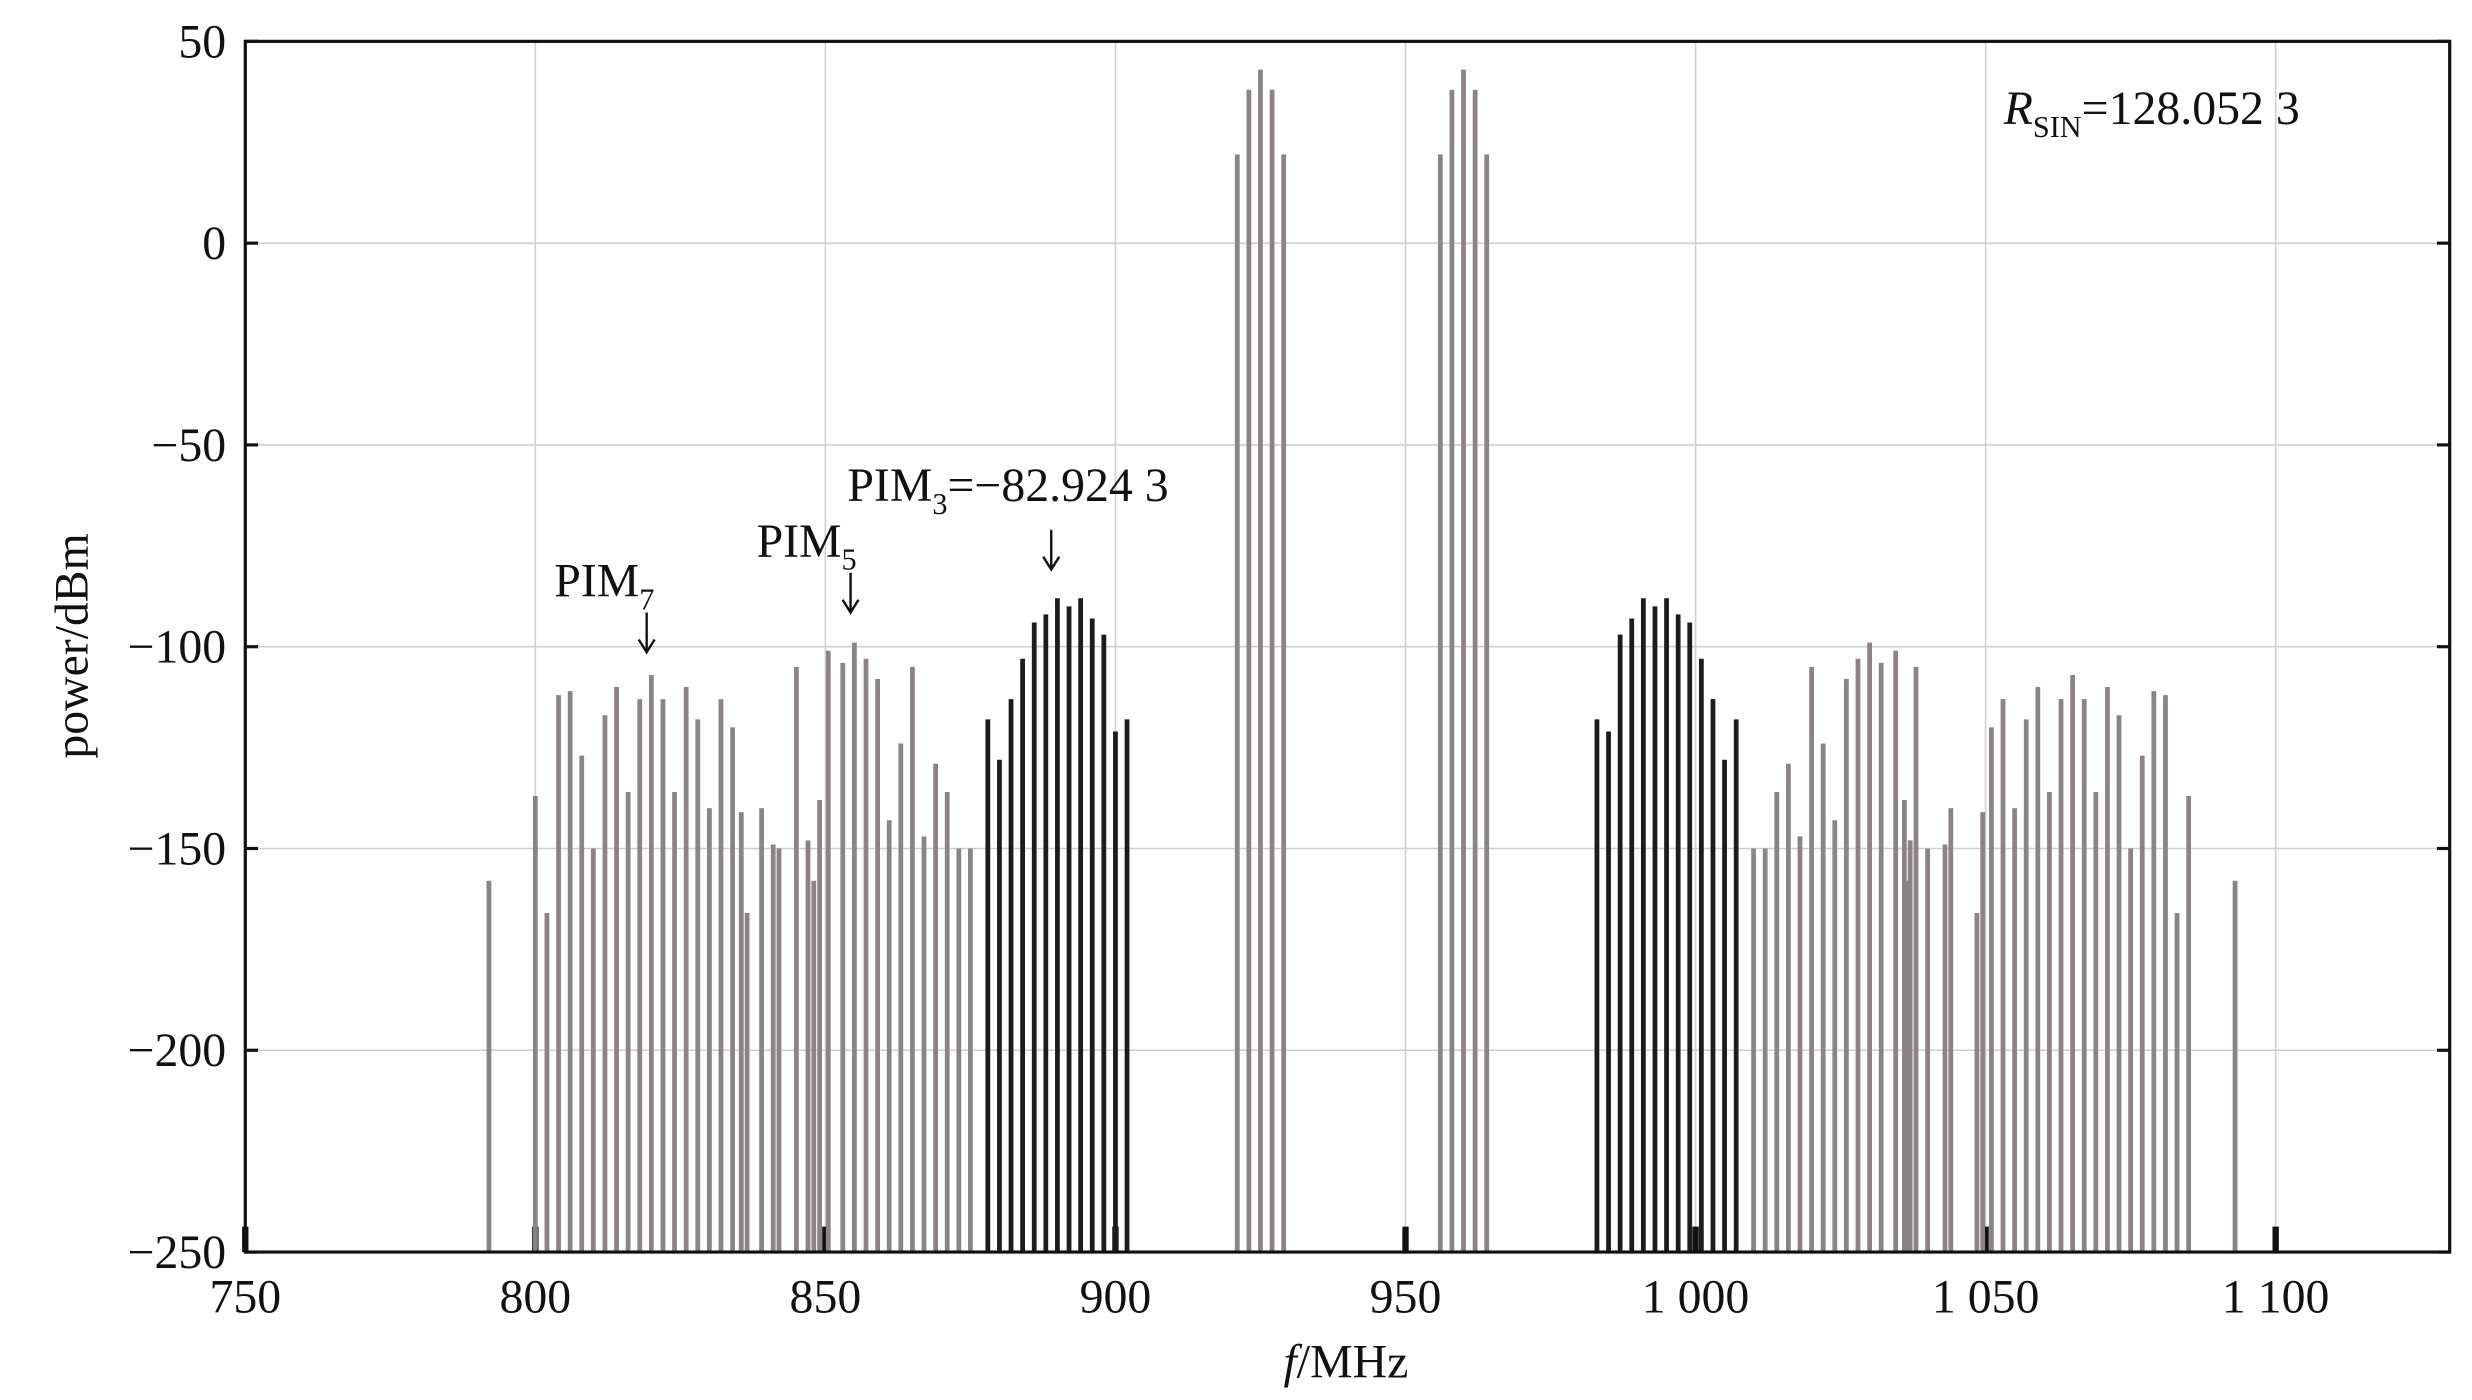  I want to click on y-tick-label: −200, so click(177, 1050).